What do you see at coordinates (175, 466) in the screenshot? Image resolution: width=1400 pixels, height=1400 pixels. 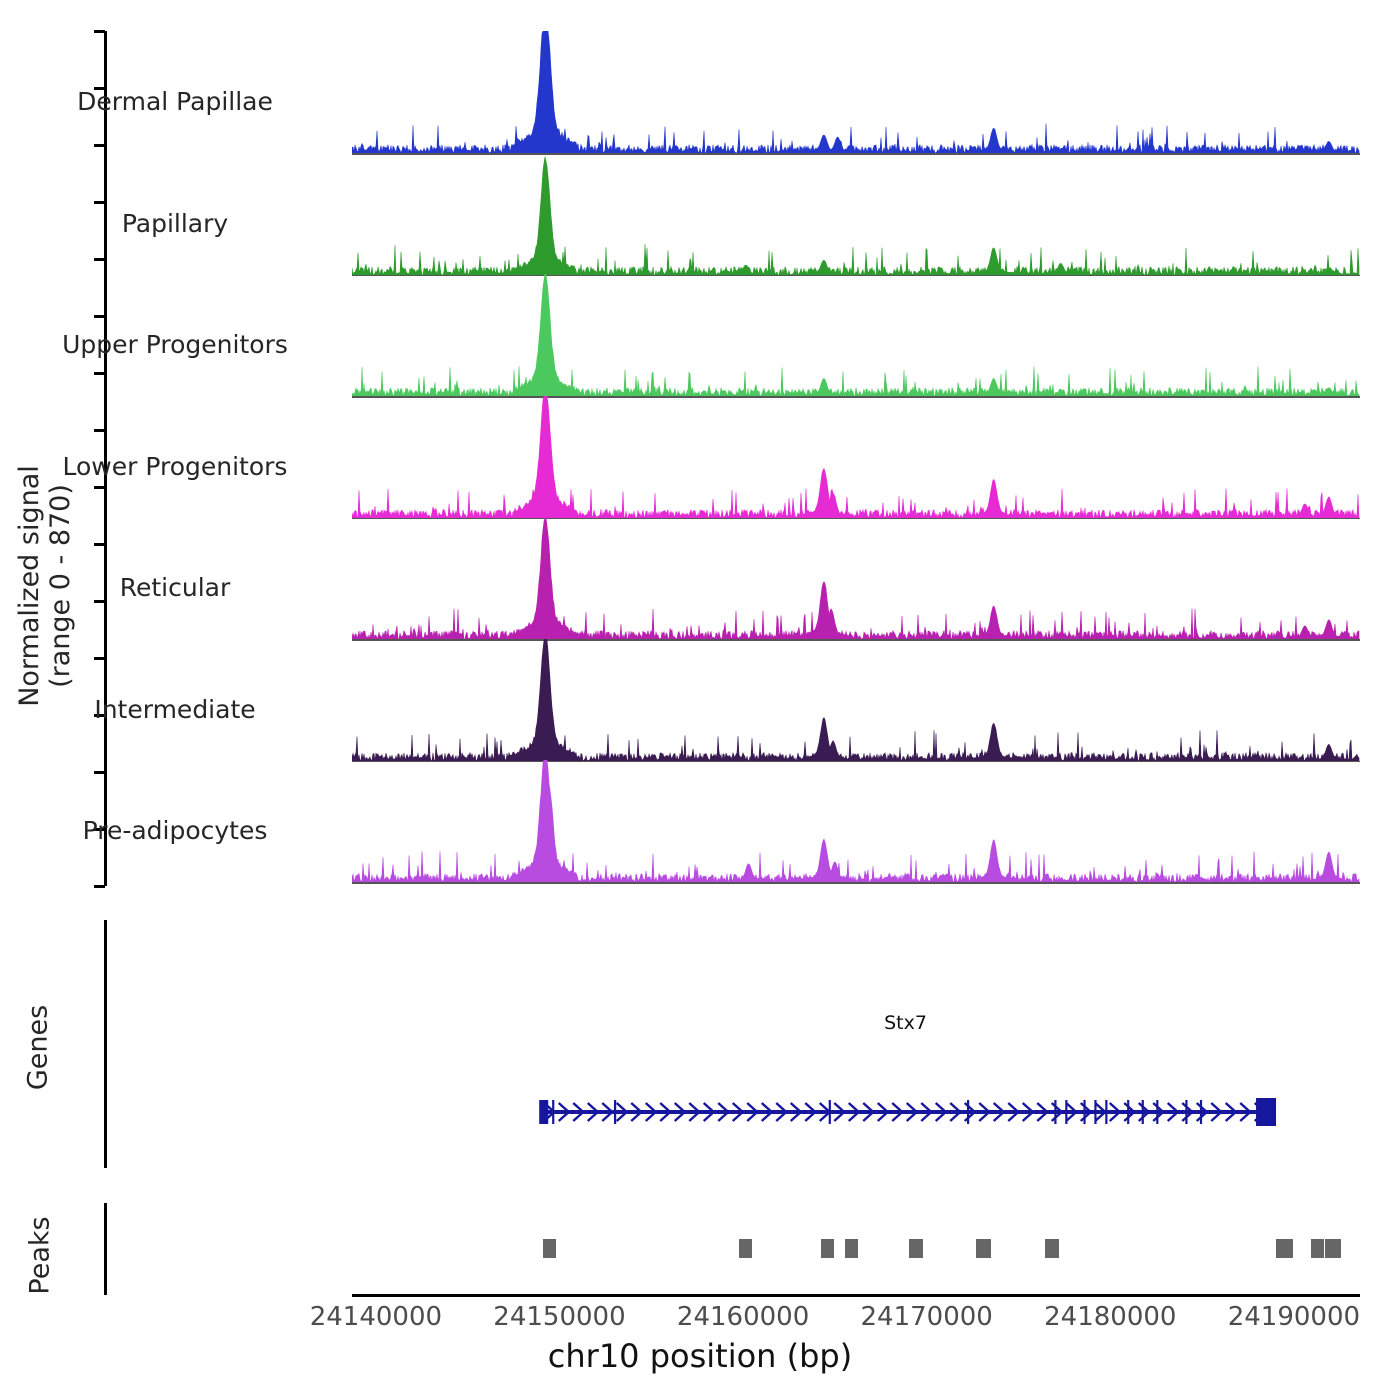 I see `track-label-lower-progenitors: Lower Progenitors` at bounding box center [175, 466].